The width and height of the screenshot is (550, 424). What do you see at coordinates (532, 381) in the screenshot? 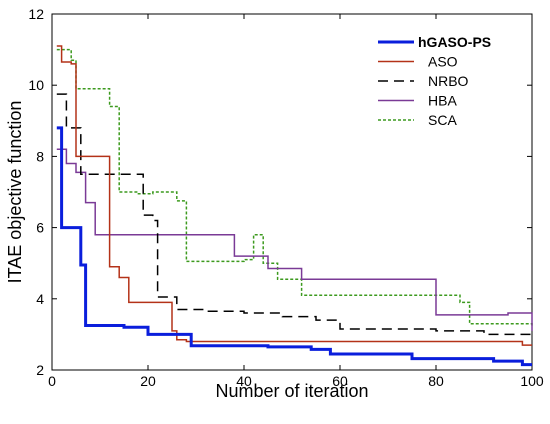
I see `x-tick-label: 100` at bounding box center [532, 381].